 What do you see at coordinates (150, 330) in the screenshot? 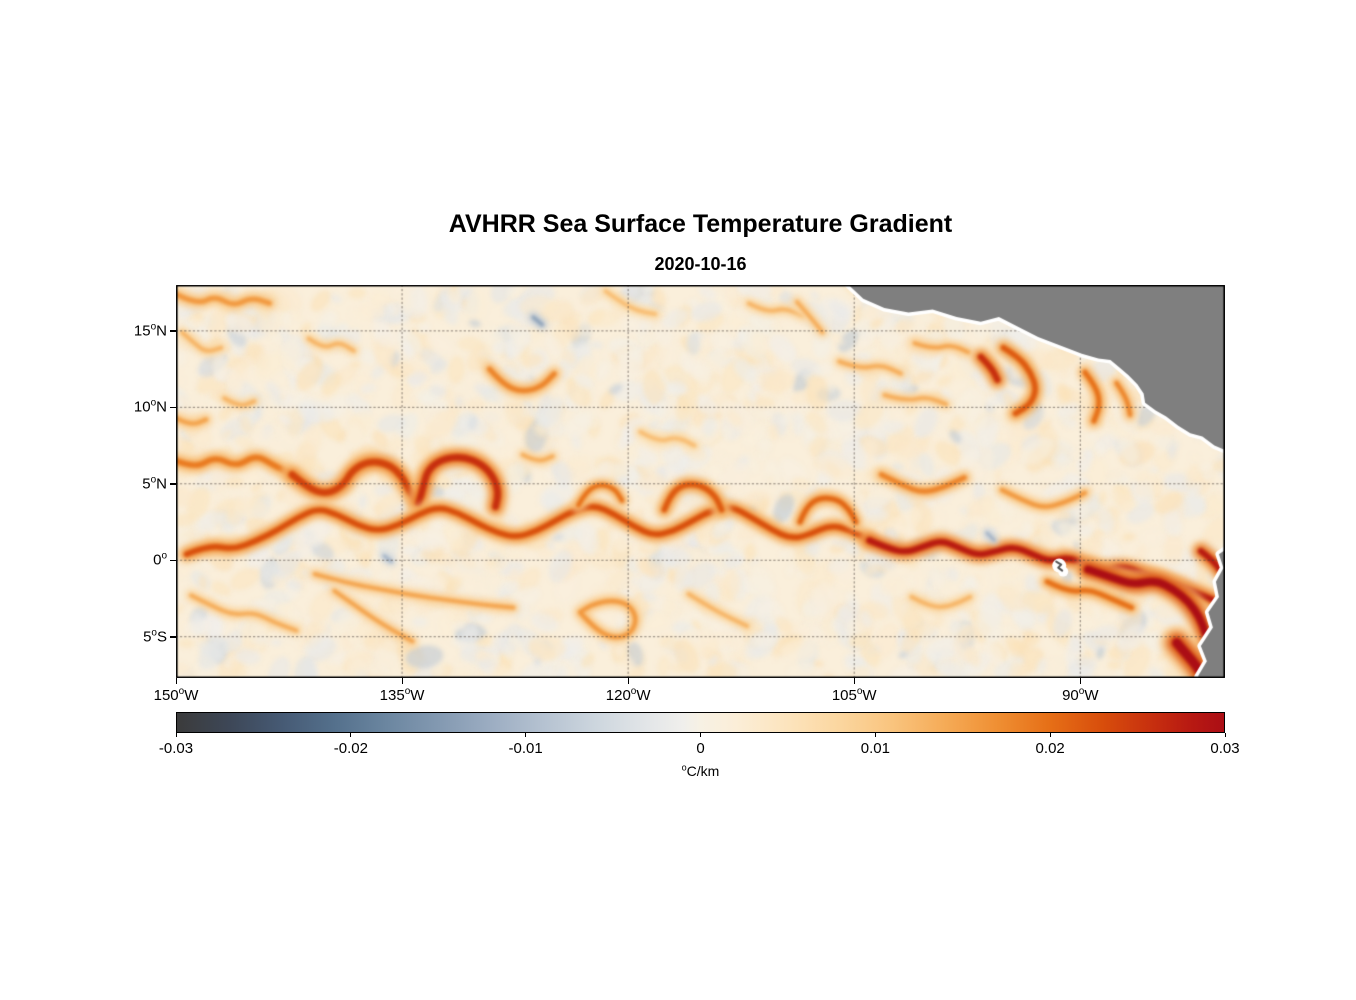
I see `lat-tick-label: 15oN` at bounding box center [150, 330].